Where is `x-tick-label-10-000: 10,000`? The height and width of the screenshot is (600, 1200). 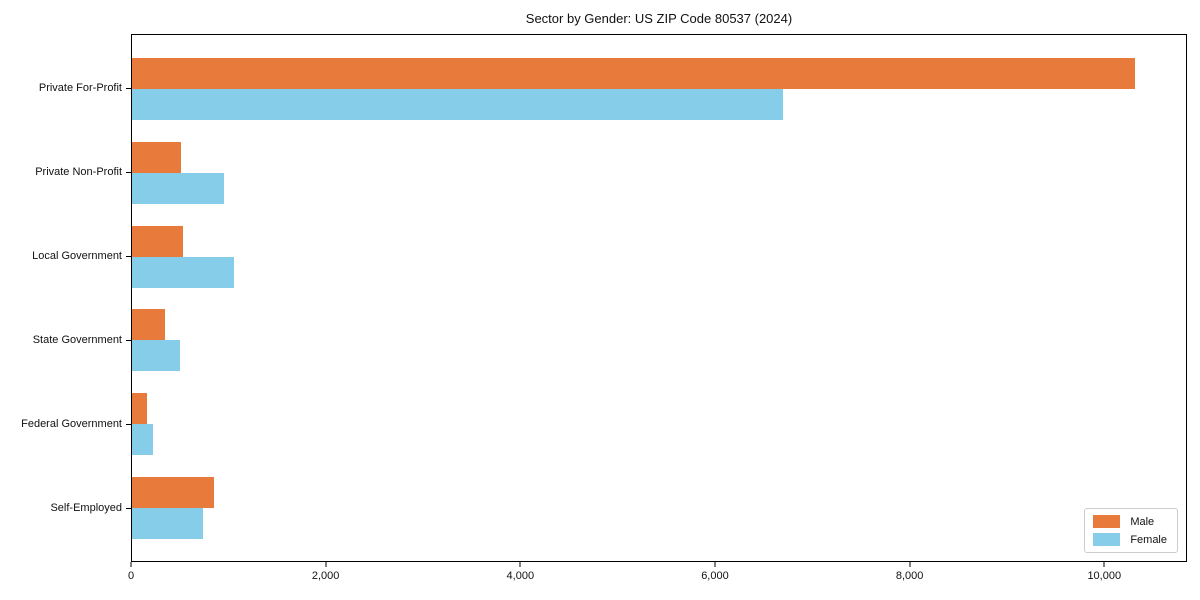 x-tick-label-10-000: 10,000 is located at coordinates (1104, 576).